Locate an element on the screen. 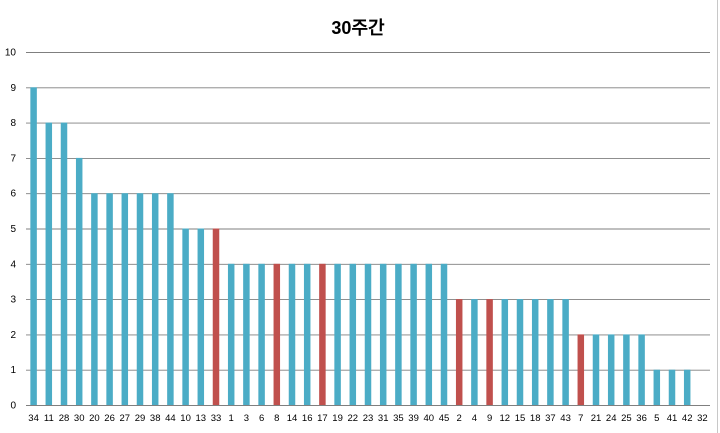 This screenshot has height=433, width=720. x-tick-label: 23 is located at coordinates (368, 418).